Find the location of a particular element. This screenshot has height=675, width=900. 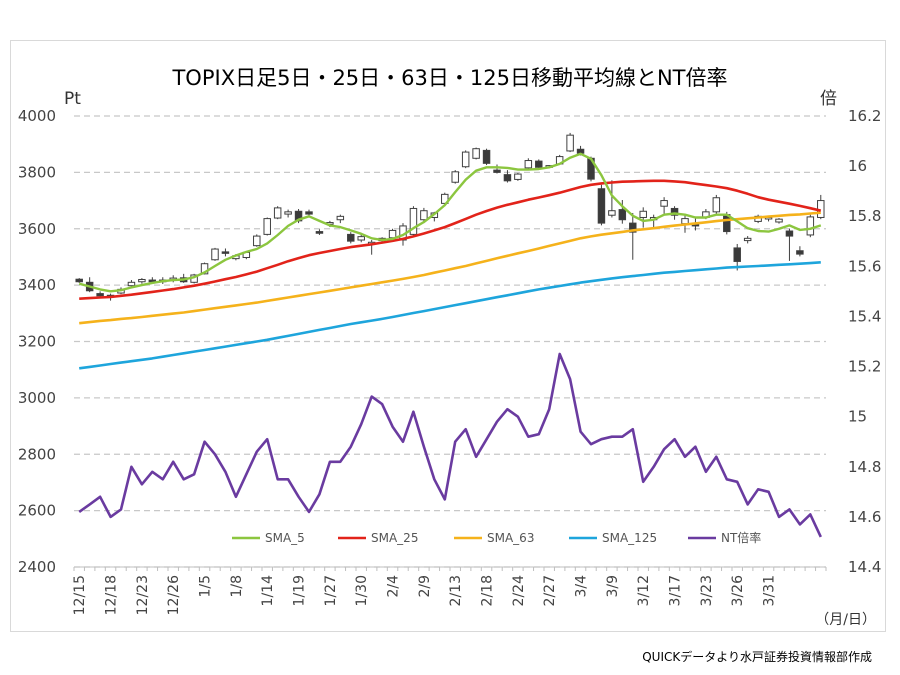

y-right-tick-label: 14.8 is located at coordinates (864, 467).